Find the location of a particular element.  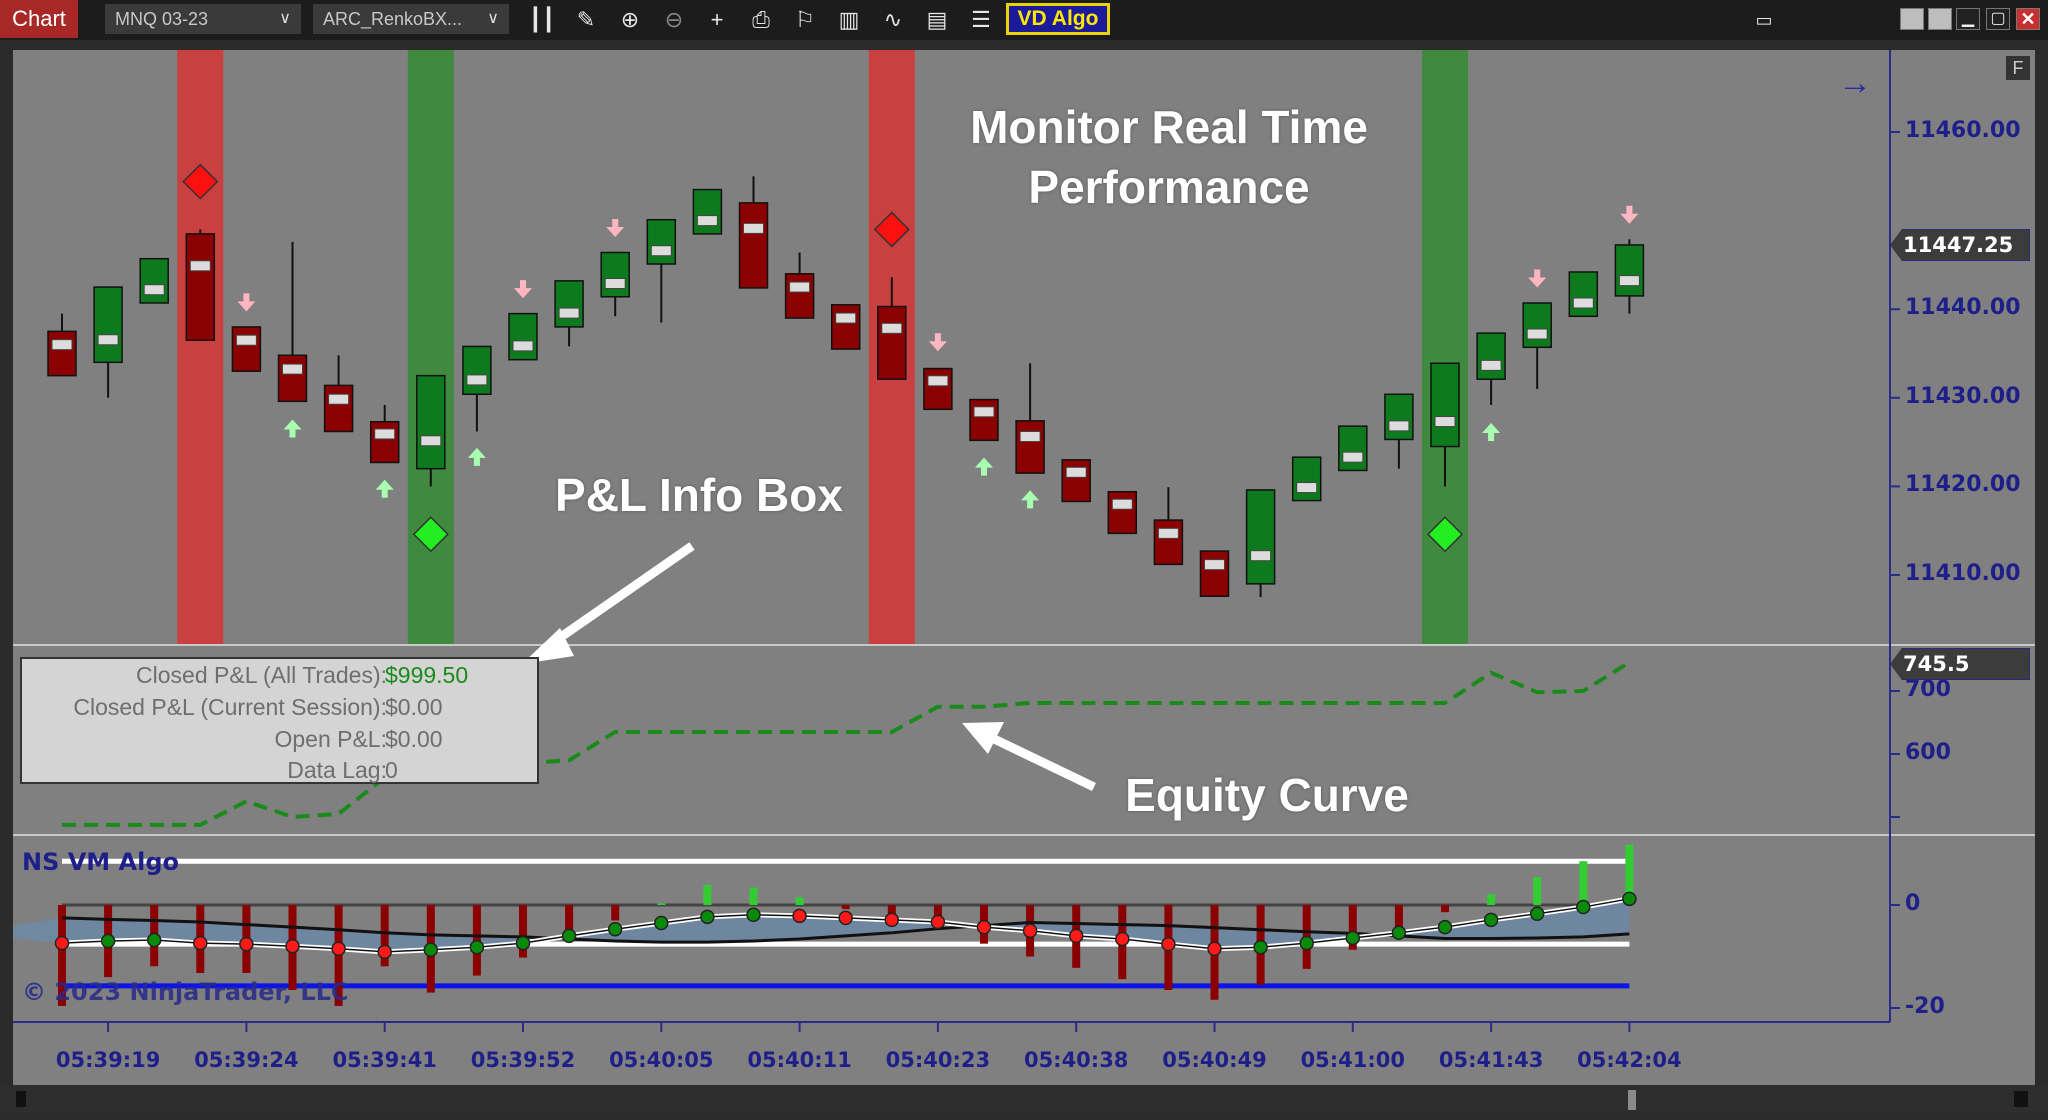

pnl-value: 0 is located at coordinates (391, 770).